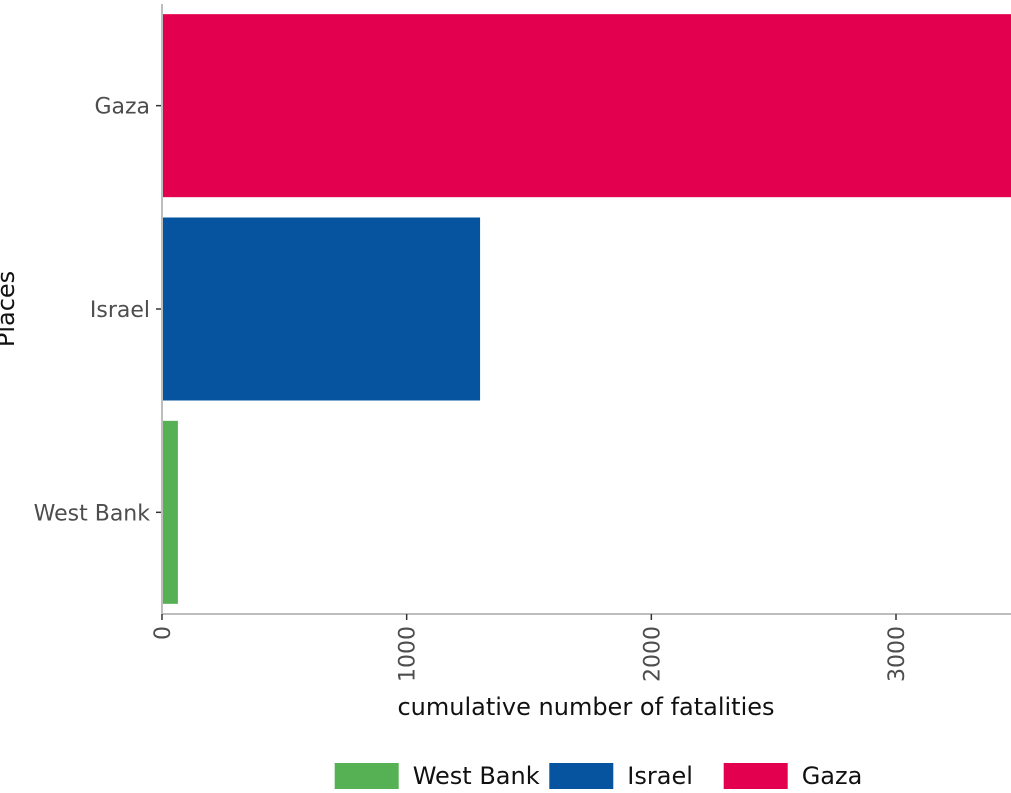 Image resolution: width=1011 pixels, height=793 pixels. I want to click on y-tick-label-west-bank: West Bank, so click(92, 513).